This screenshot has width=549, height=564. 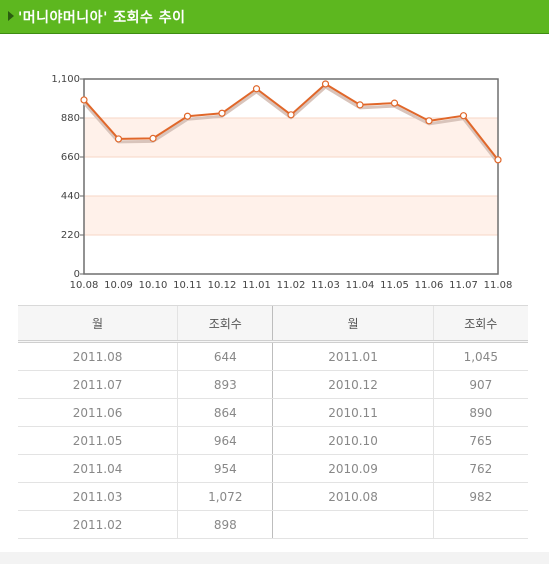 What do you see at coordinates (11, 16) in the screenshot?
I see `arrow-right-icon` at bounding box center [11, 16].